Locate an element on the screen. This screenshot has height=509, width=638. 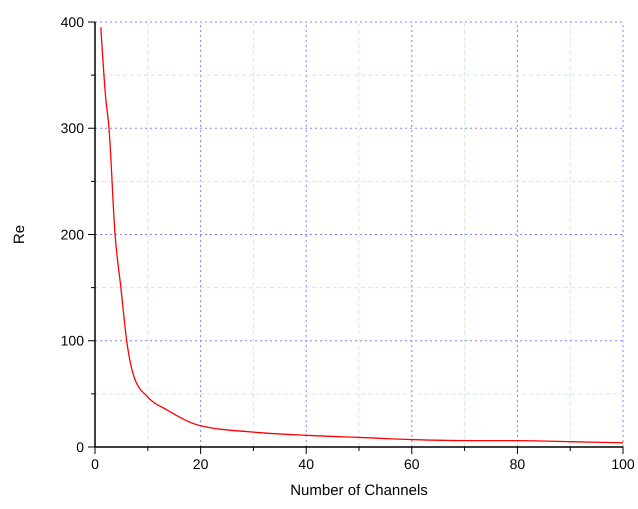
x-tick-label: 80 is located at coordinates (518, 464).